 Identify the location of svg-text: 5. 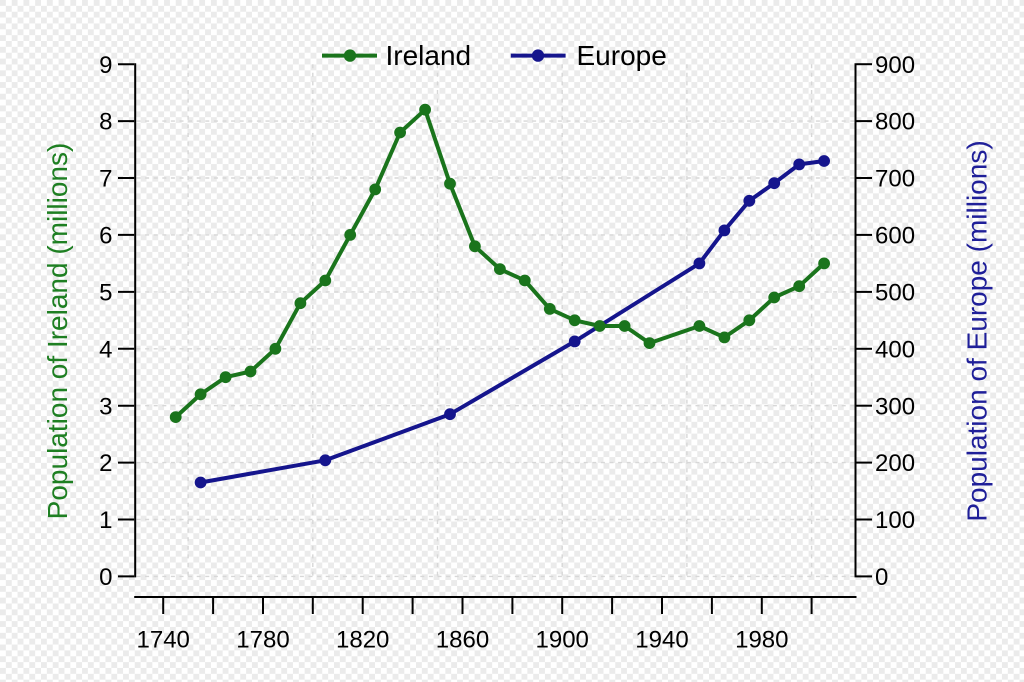
(105, 293).